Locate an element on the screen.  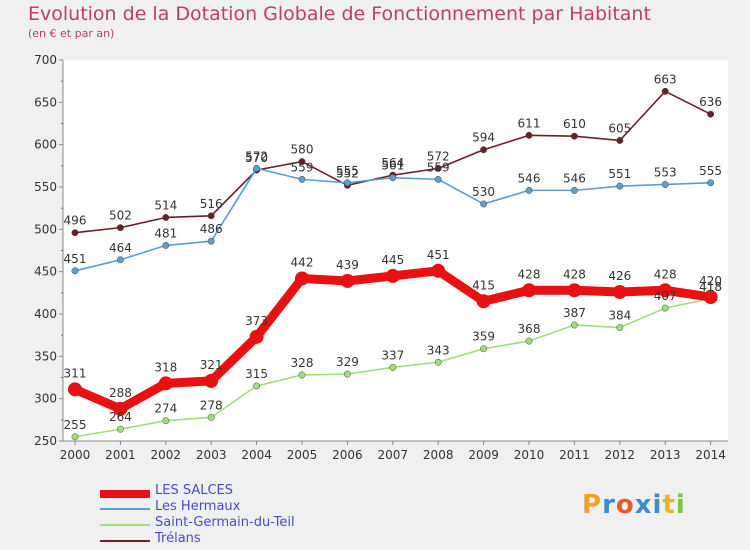
data-label-trelans-2001: 502 is located at coordinates (120, 216).